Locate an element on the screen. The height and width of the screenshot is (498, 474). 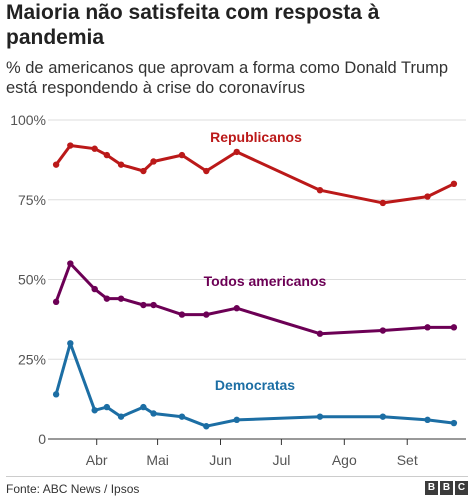
x-tick-label: Ago is located at coordinates (344, 460).